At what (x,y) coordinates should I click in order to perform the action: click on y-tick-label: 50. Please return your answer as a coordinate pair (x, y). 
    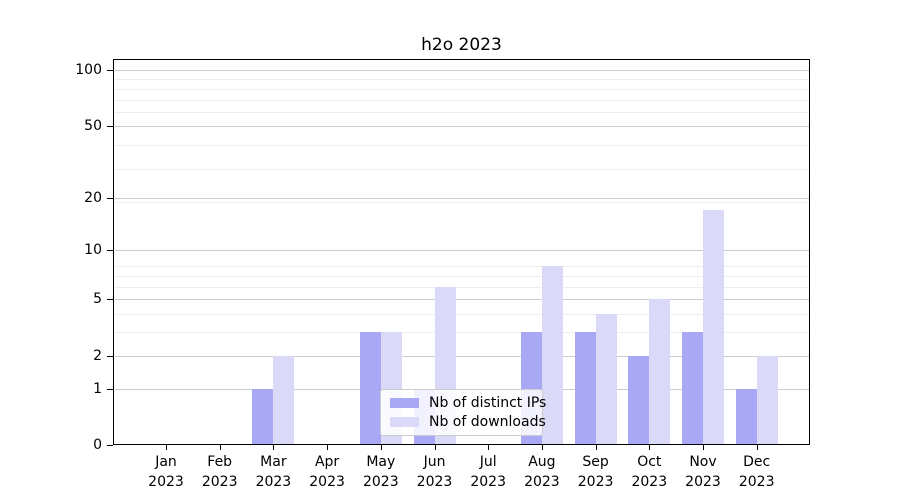
    Looking at the image, I should click on (93, 125).